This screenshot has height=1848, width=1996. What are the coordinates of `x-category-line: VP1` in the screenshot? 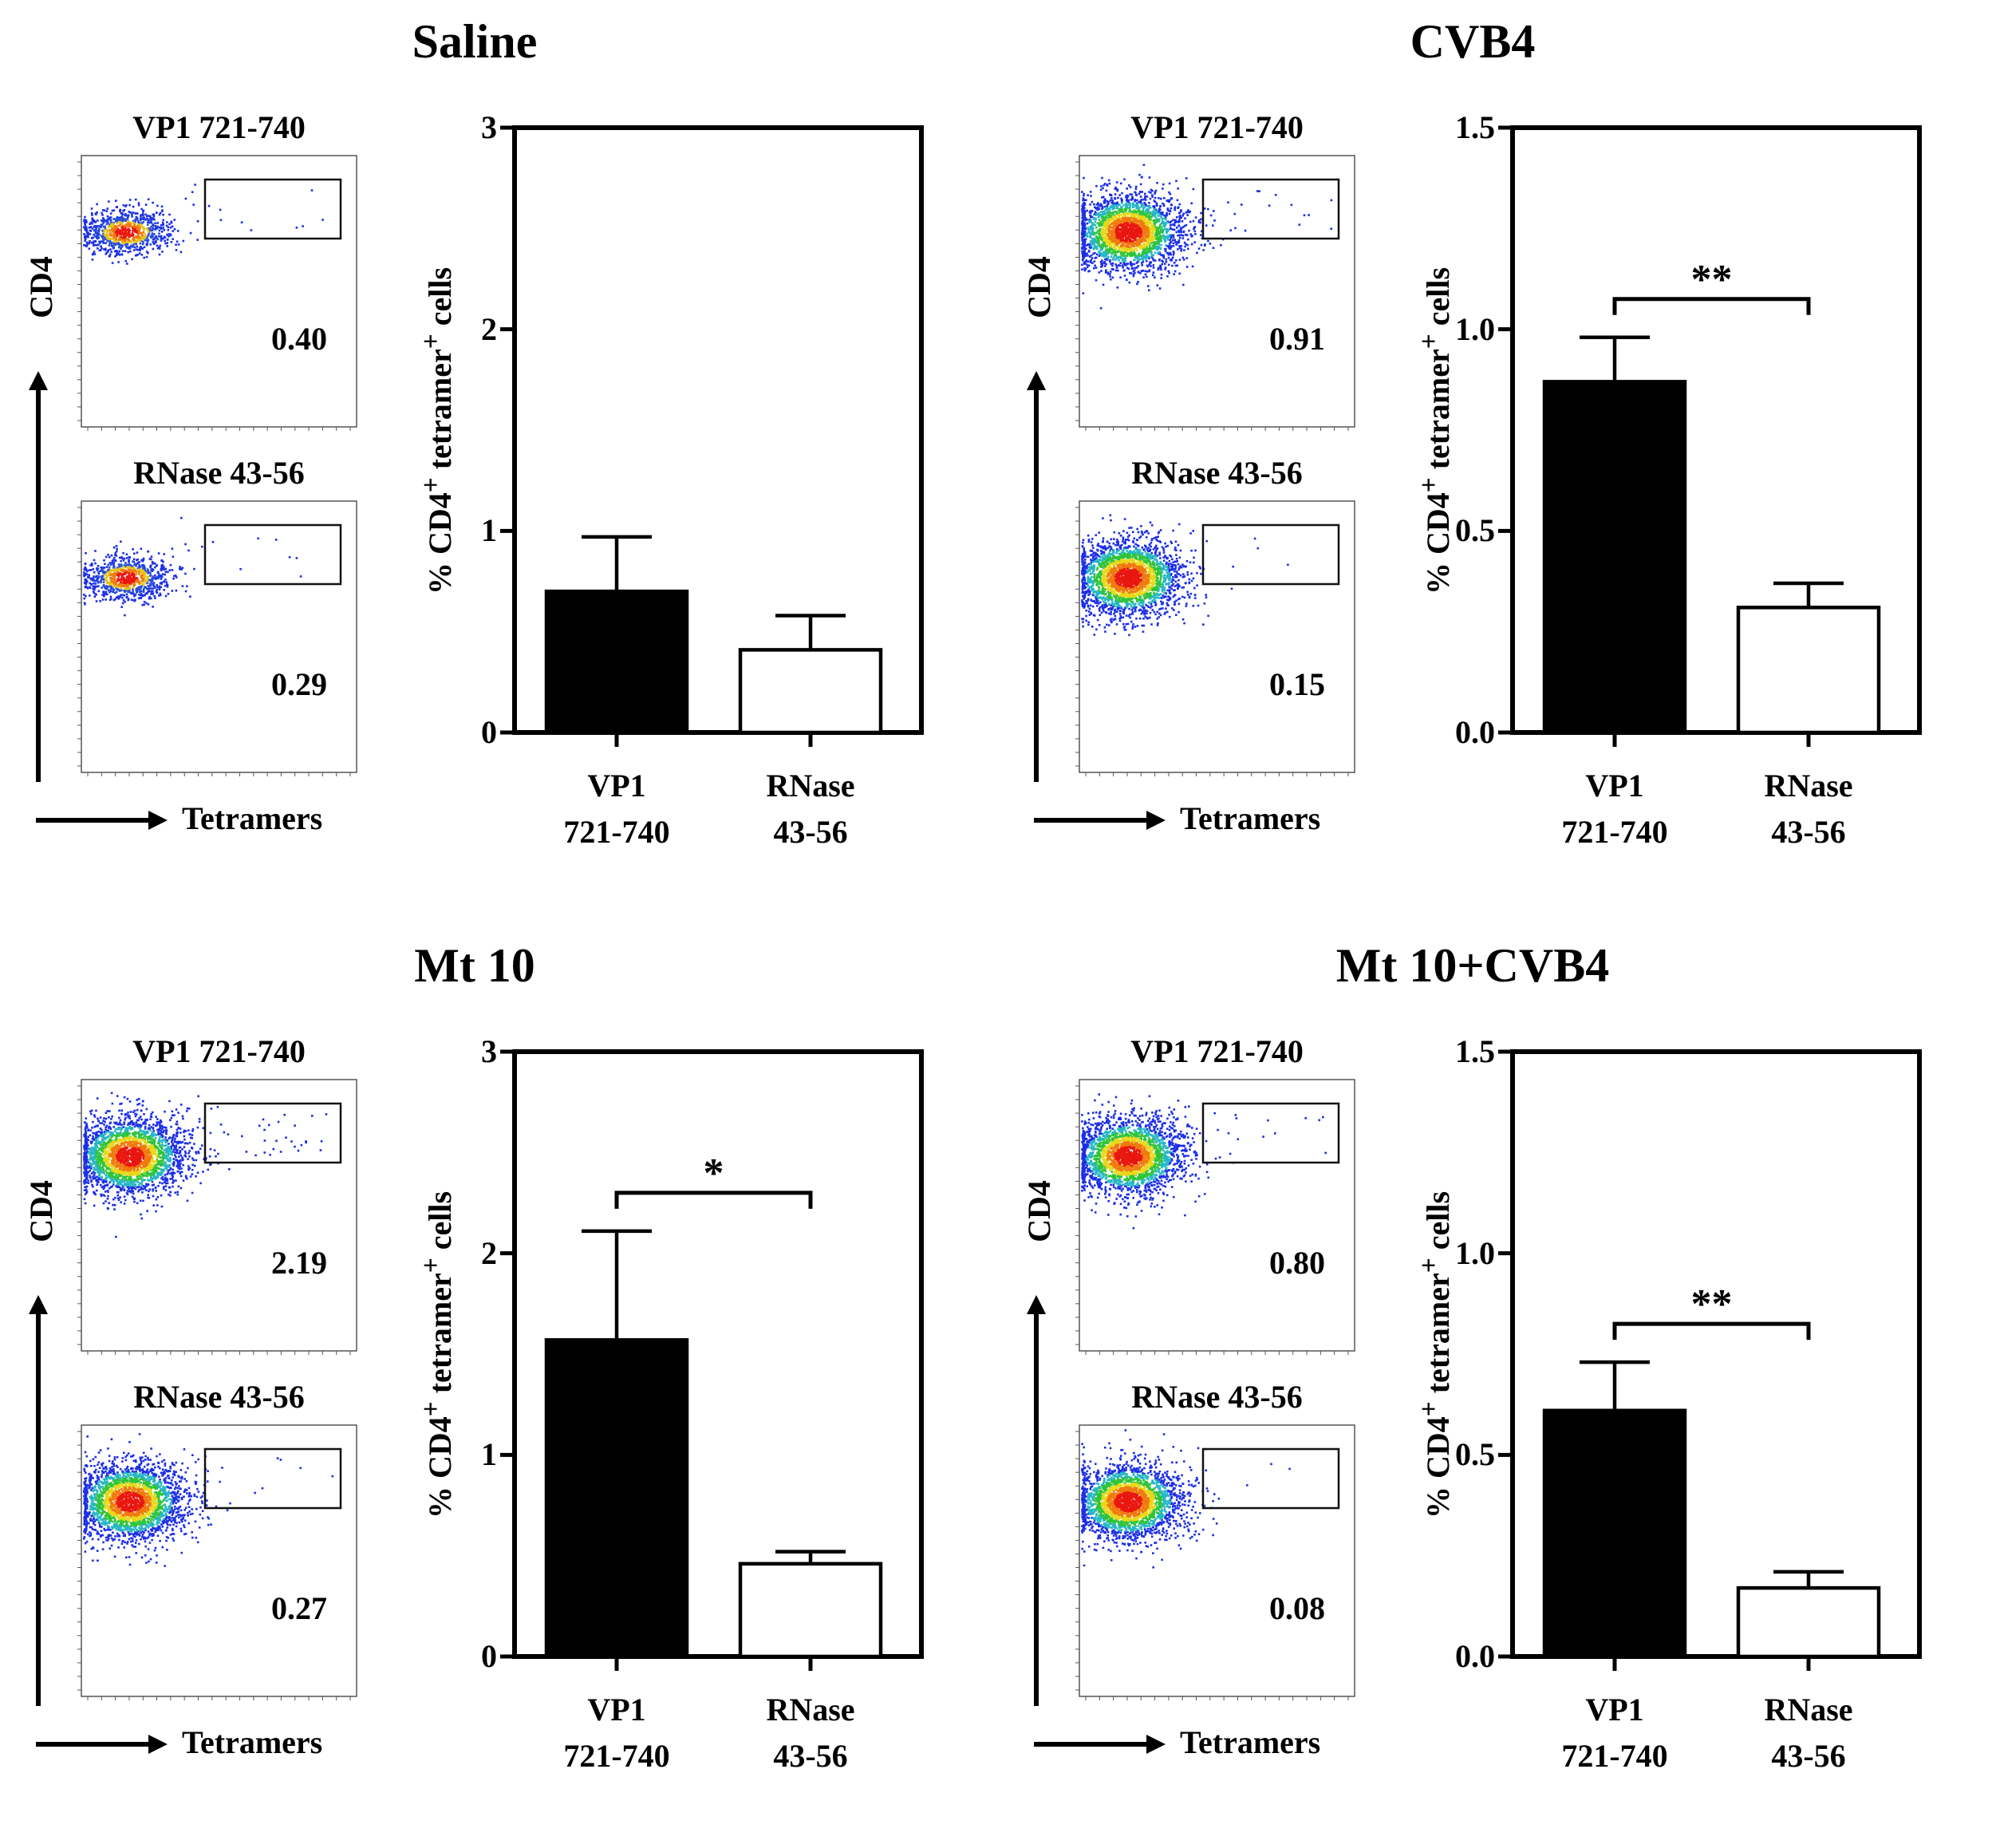 It's located at (1614, 1710).